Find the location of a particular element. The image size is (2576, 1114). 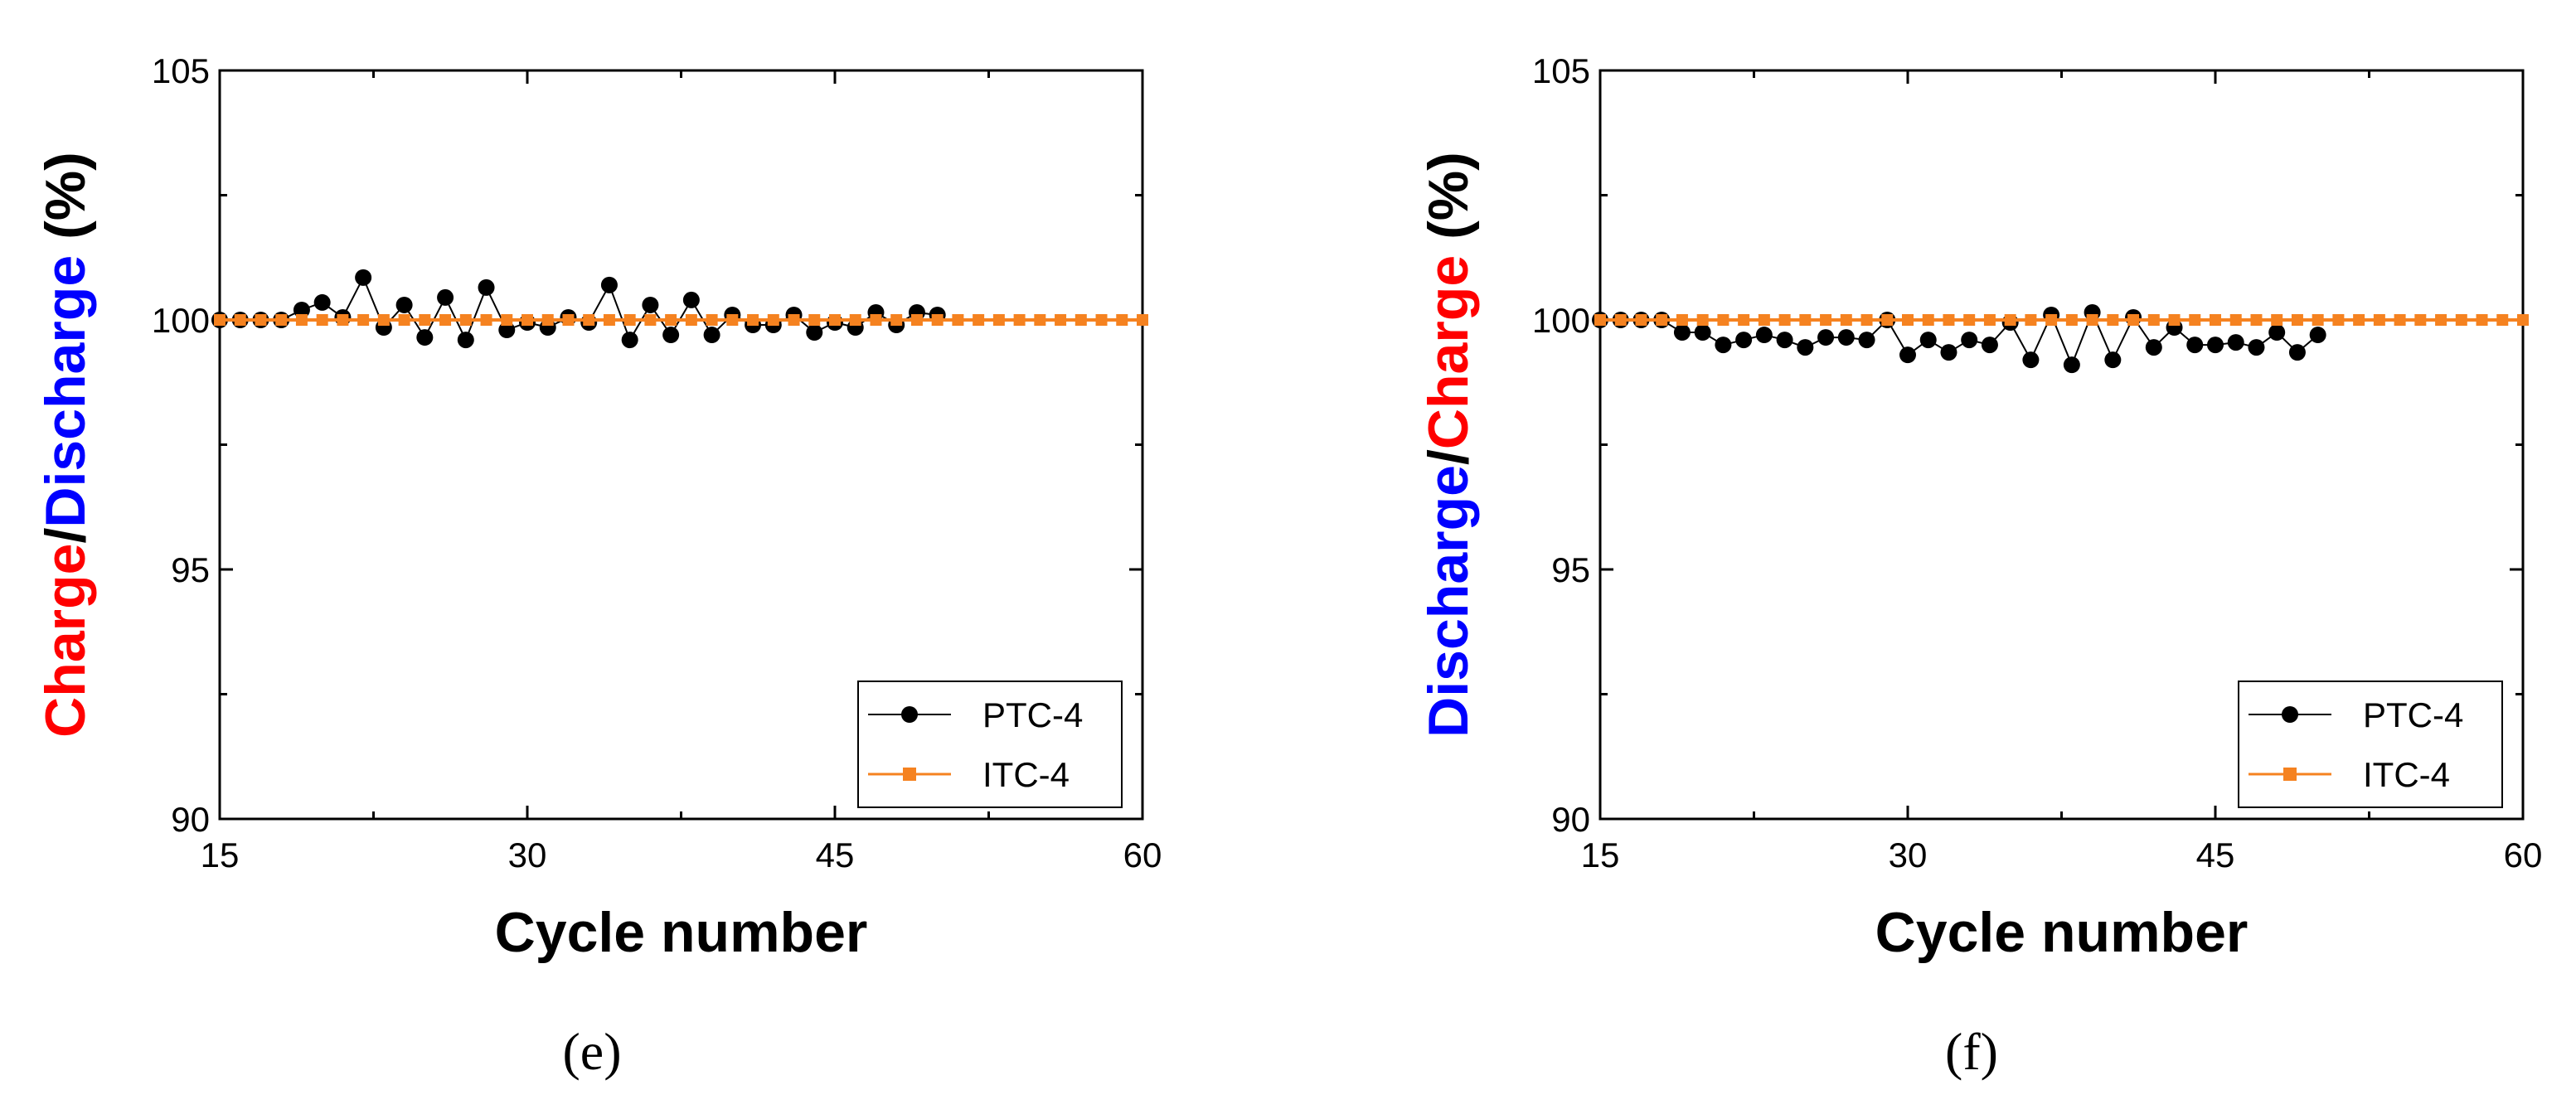

panel-label: (f) is located at coordinates (1971, 1052).